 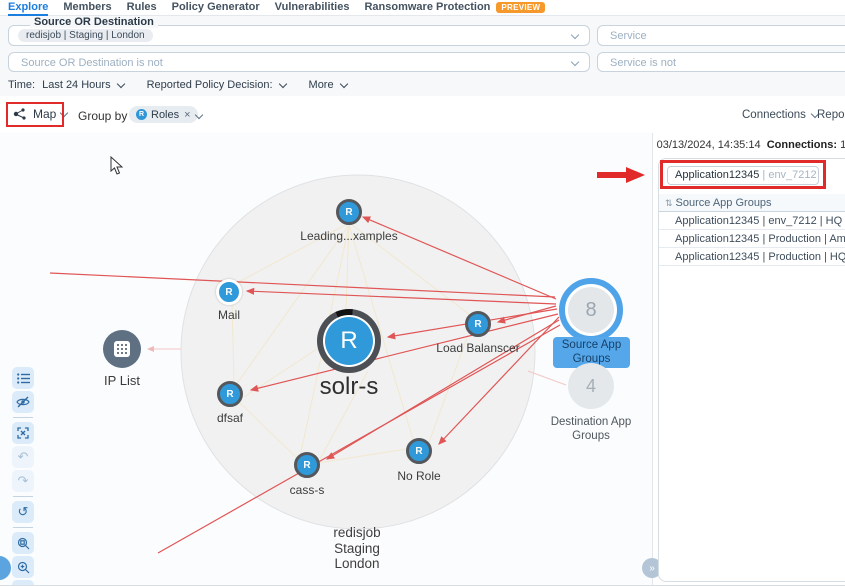 I want to click on connections-count-label: Connections:, so click(x=801, y=145).